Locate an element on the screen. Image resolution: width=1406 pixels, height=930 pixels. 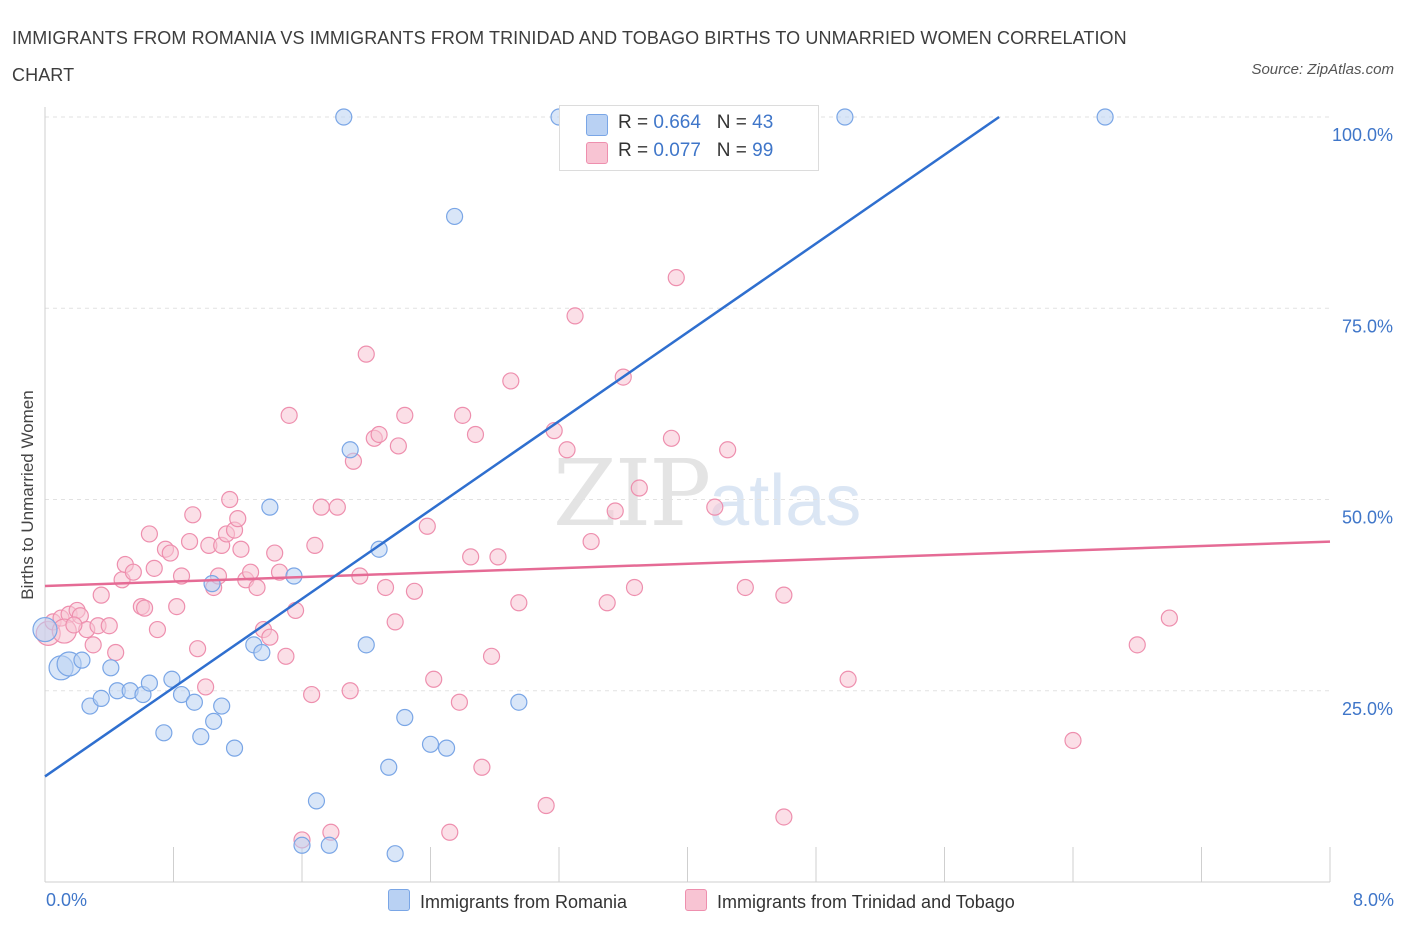
legend-item-trinidad: Immigrants from Trinidad and Tobago is located at coordinates (850, 901).